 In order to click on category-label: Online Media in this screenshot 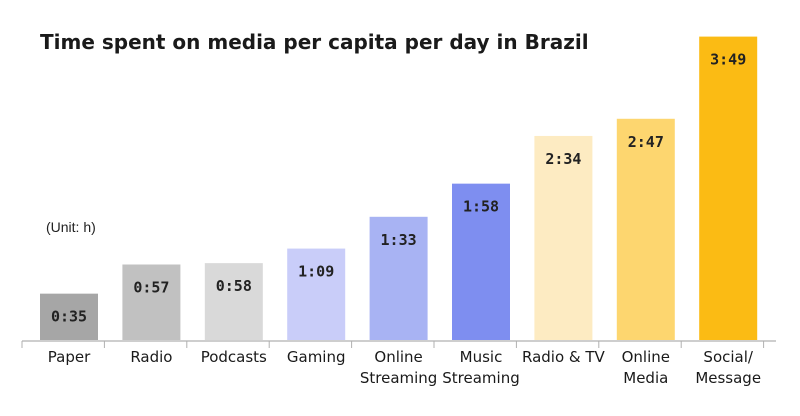, I will do `click(646, 367)`.